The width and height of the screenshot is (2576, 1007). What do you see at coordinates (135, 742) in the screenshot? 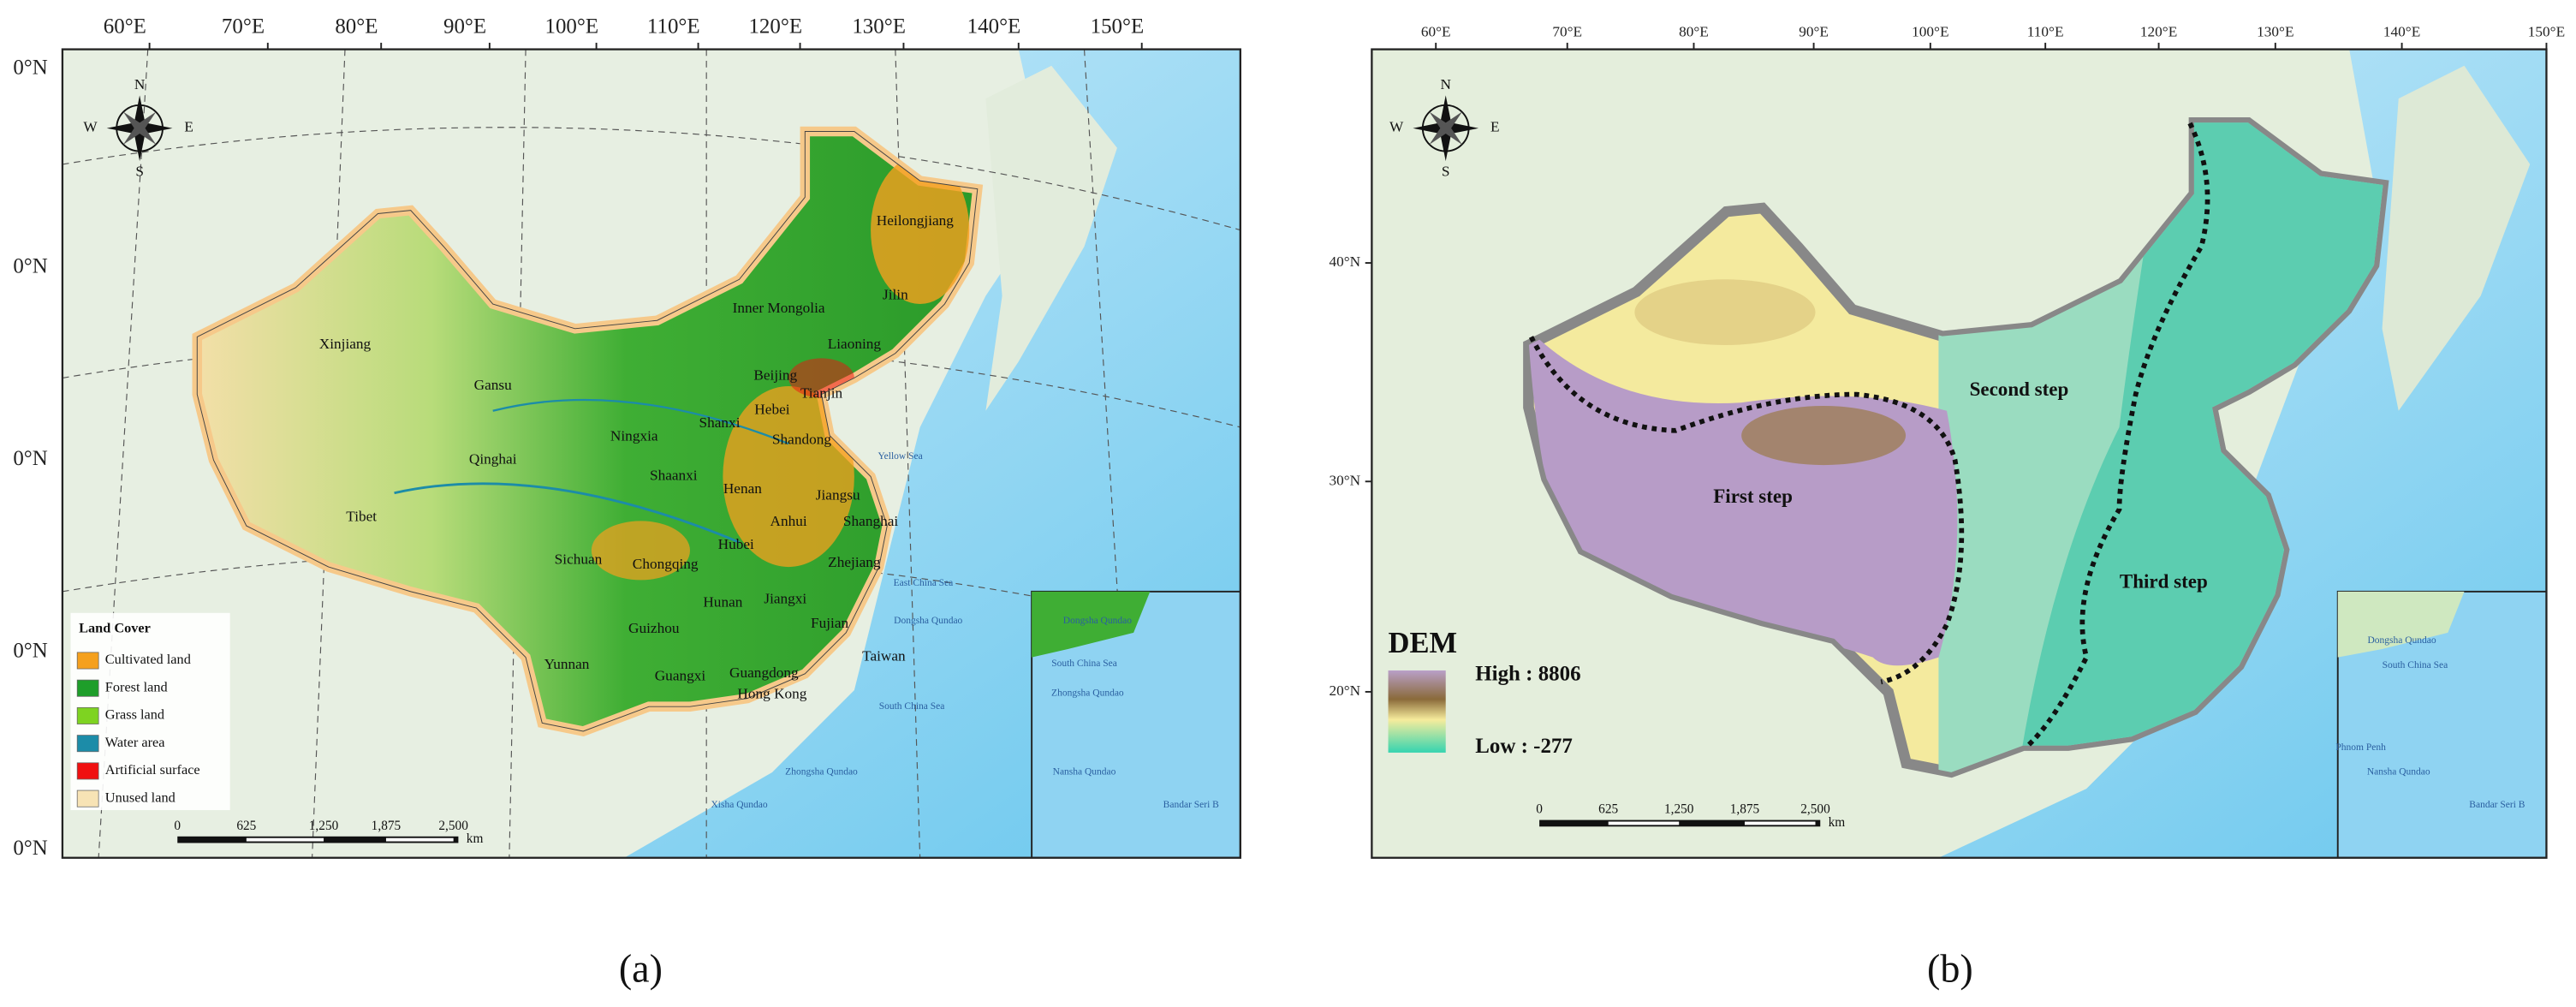
I see `legend-label: Water area` at bounding box center [135, 742].